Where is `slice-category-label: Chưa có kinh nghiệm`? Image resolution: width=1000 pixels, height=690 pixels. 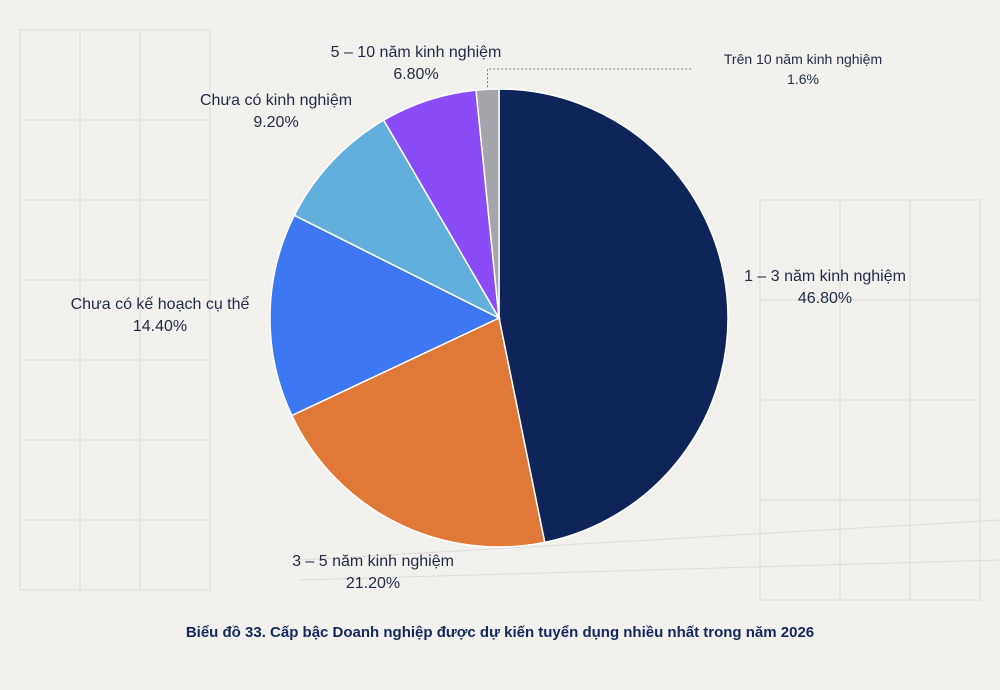 slice-category-label: Chưa có kinh nghiệm is located at coordinates (276, 100).